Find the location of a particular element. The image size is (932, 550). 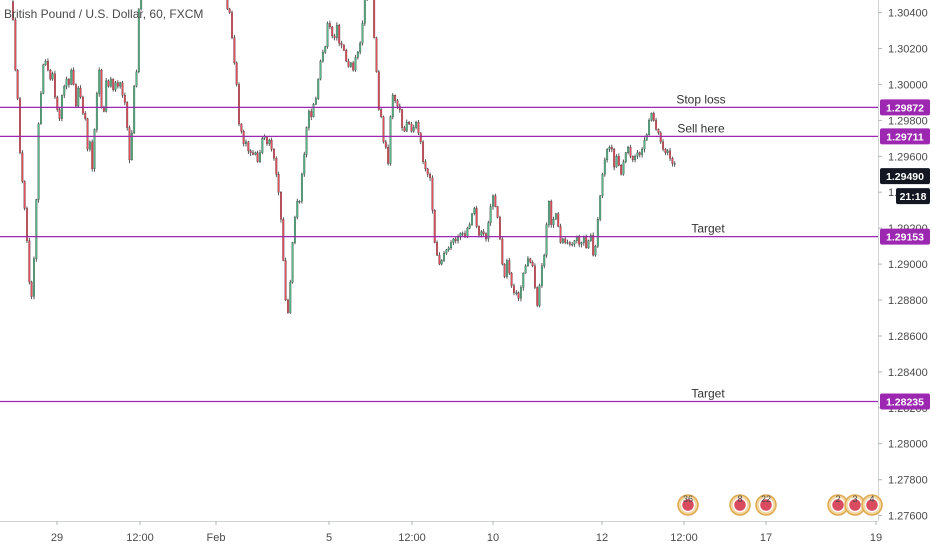

price-tick-label: 1.29800 is located at coordinates (908, 121).